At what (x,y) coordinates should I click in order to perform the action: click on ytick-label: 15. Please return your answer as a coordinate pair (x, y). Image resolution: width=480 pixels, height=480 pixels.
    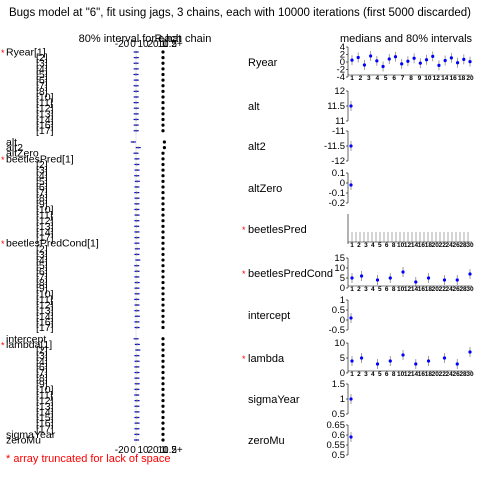
    Looking at the image, I should click on (339, 258).